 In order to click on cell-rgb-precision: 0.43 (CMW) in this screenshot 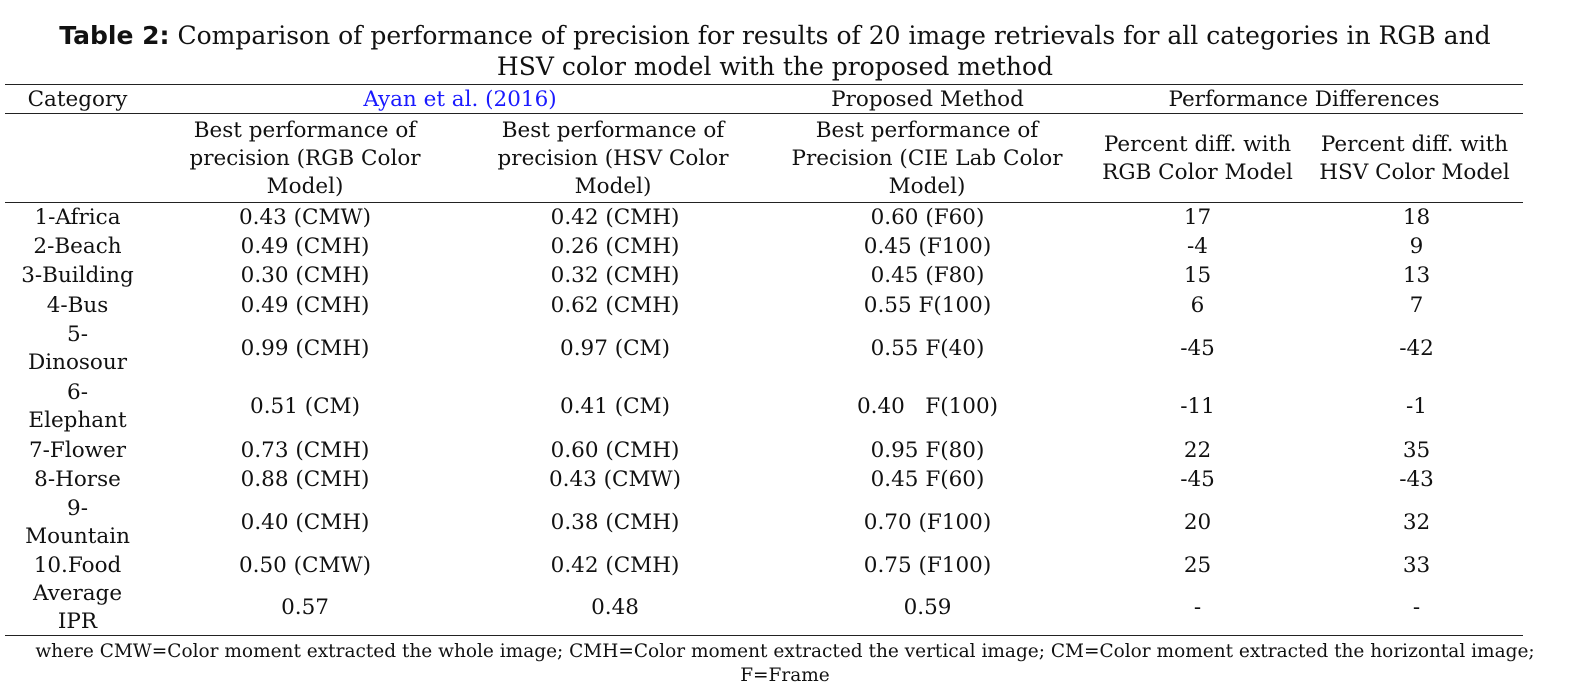, I will do `click(305, 217)`.